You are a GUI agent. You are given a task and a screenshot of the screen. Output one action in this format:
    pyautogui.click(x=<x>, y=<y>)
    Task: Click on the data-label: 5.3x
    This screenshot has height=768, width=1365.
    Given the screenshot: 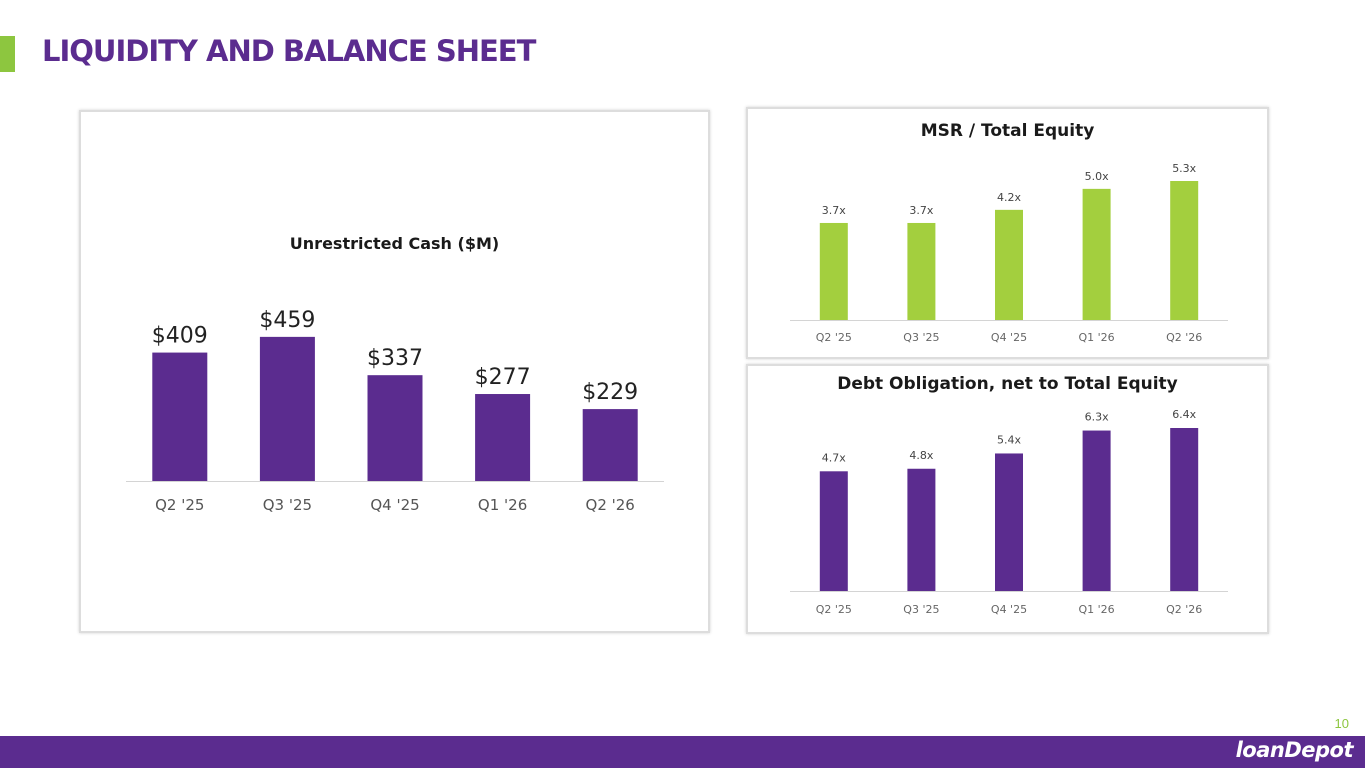 What is the action you would take?
    pyautogui.click(x=1184, y=168)
    